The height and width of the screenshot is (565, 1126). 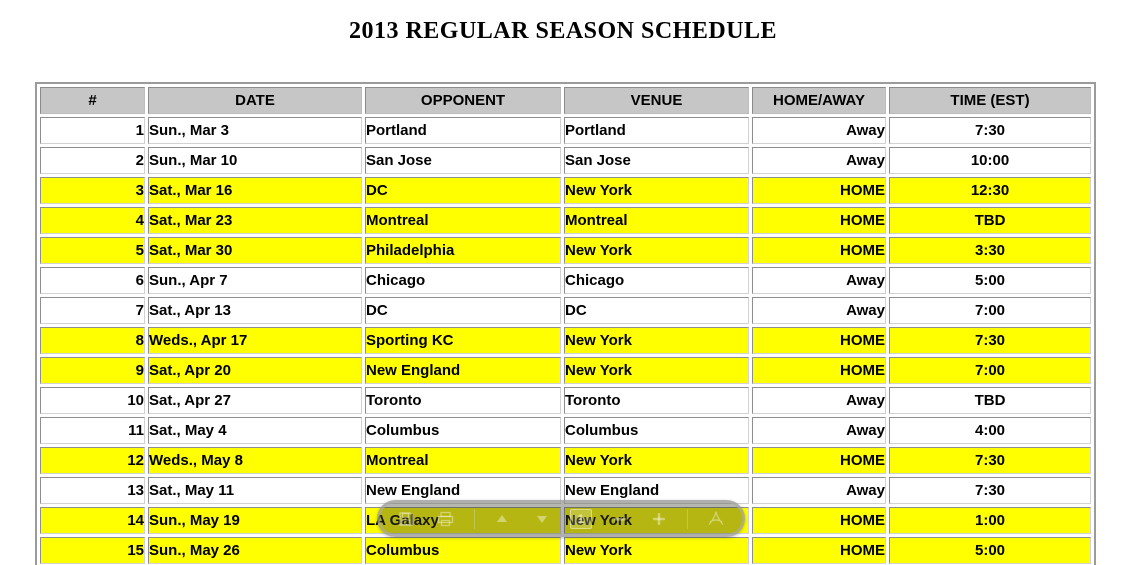 I want to click on cell-date: Sat., May 11, so click(x=255, y=490).